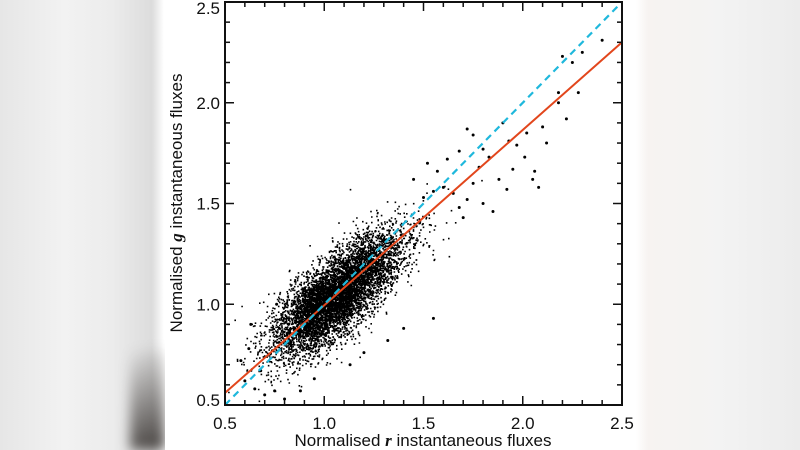 Image resolution: width=800 pixels, height=450 pixels. I want to click on y-tick-label: 0.5, so click(208, 400).